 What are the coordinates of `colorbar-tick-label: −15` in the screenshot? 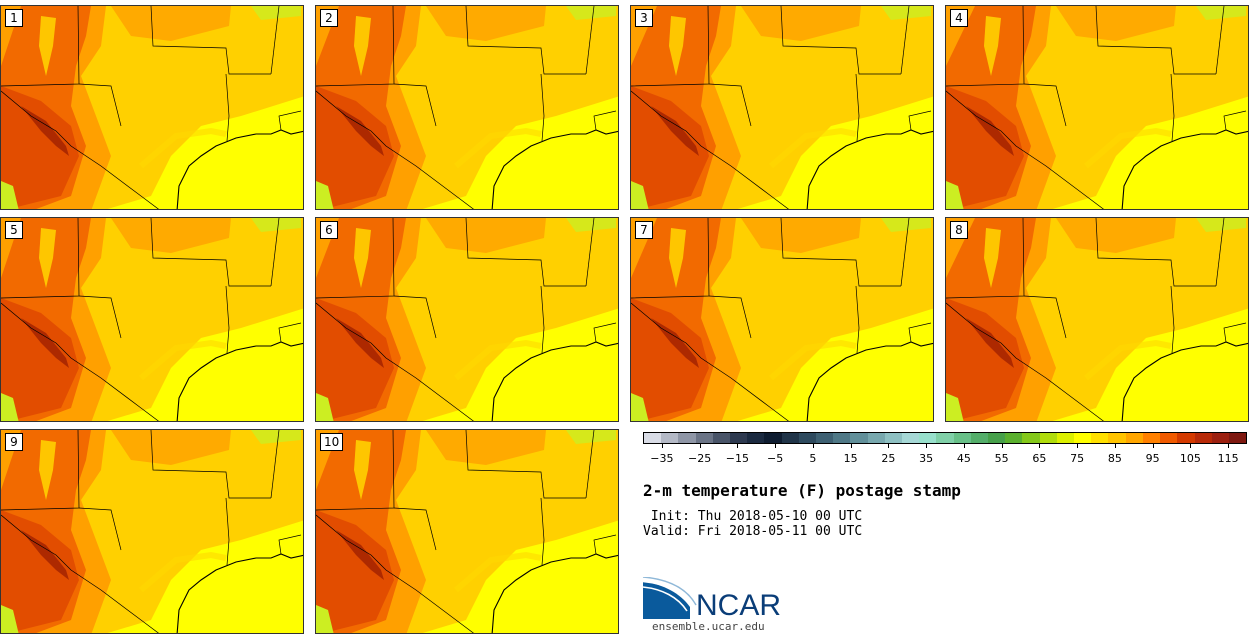 It's located at (737, 458).